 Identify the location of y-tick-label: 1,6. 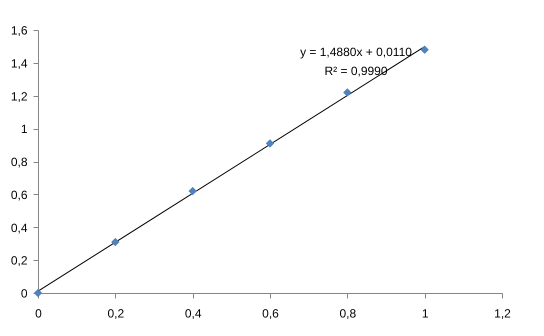
(19, 31).